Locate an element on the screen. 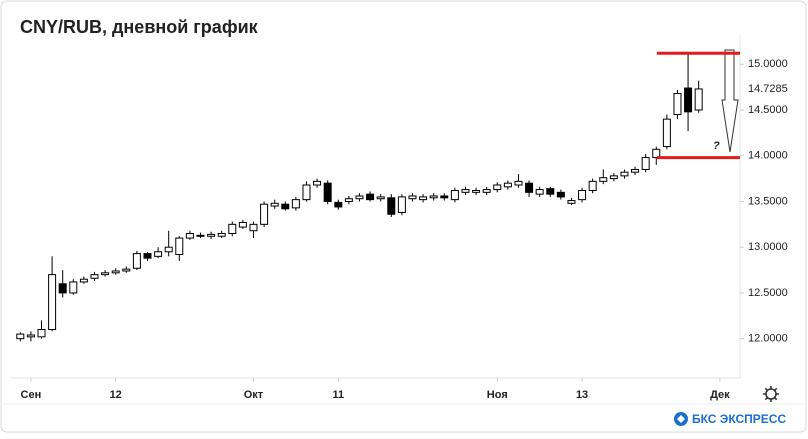 This screenshot has width=808, height=439. y-tick-label: 14.5000 is located at coordinates (768, 110).